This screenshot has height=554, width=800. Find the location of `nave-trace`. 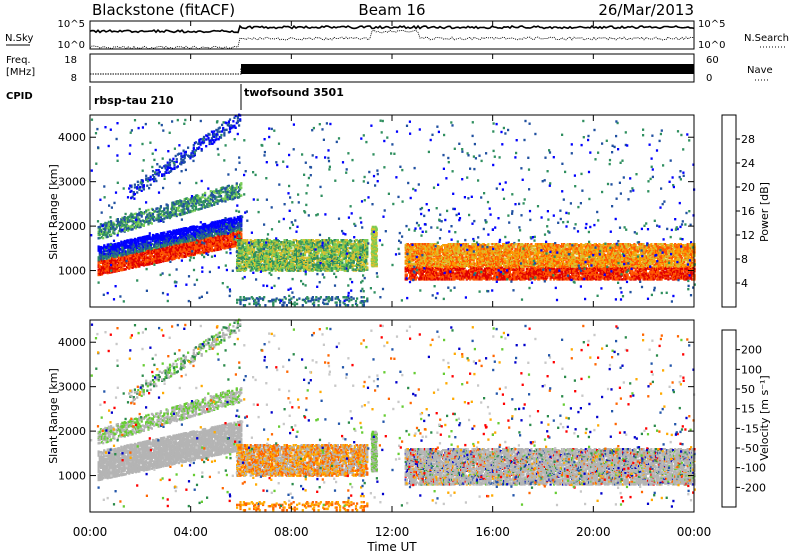

nave-trace is located at coordinates (467, 69).